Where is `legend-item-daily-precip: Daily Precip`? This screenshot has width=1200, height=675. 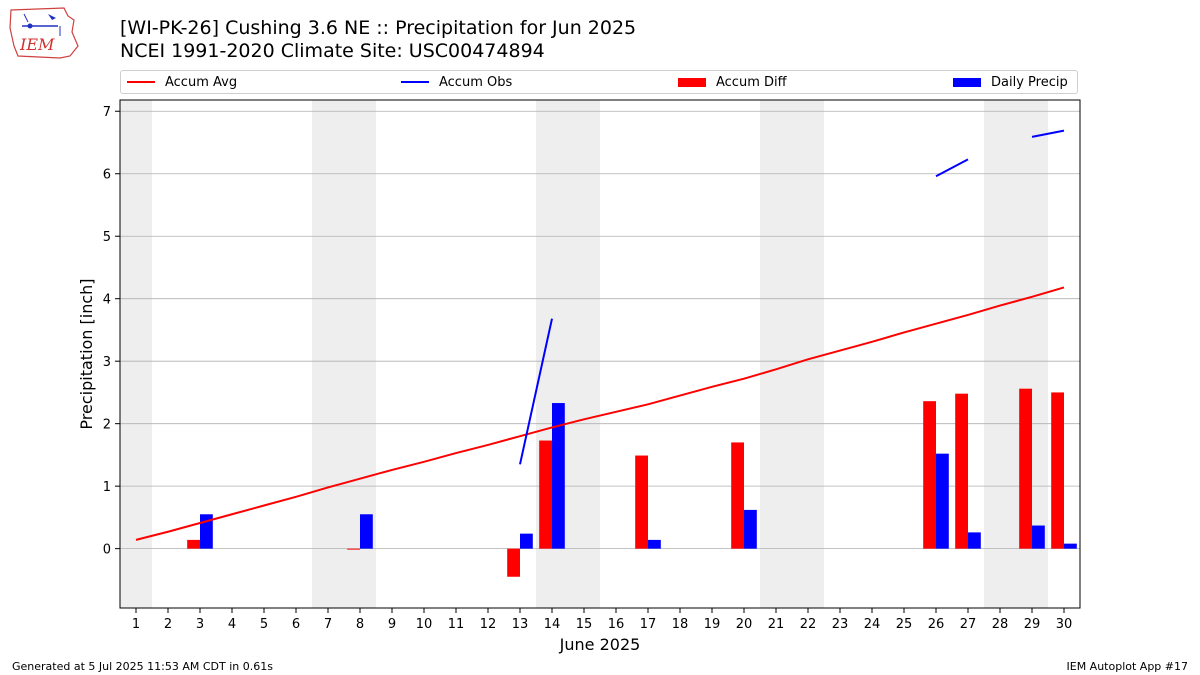 legend-item-daily-precip: Daily Precip is located at coordinates (1010, 82).